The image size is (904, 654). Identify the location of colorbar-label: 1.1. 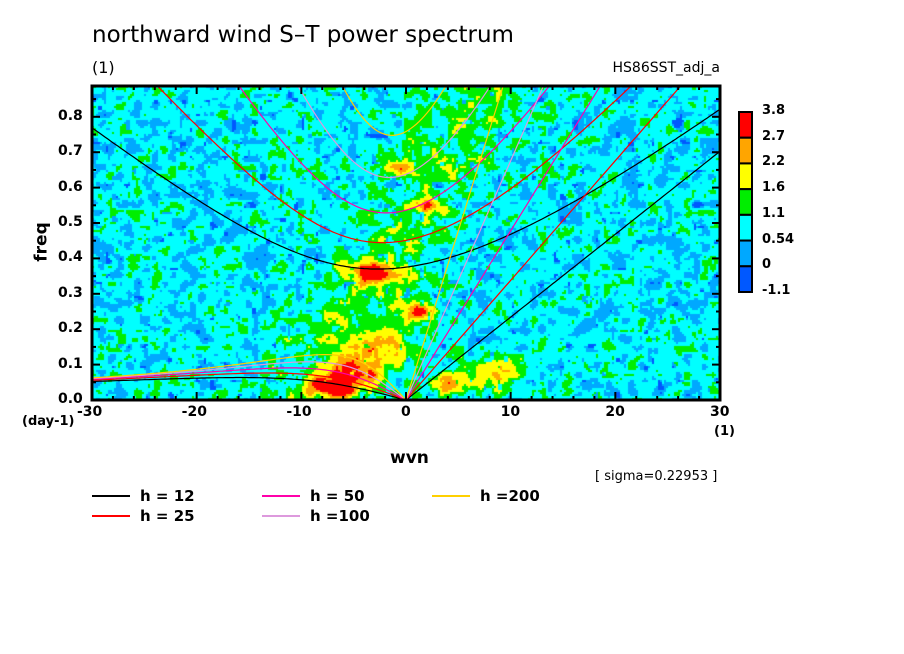
(774, 213).